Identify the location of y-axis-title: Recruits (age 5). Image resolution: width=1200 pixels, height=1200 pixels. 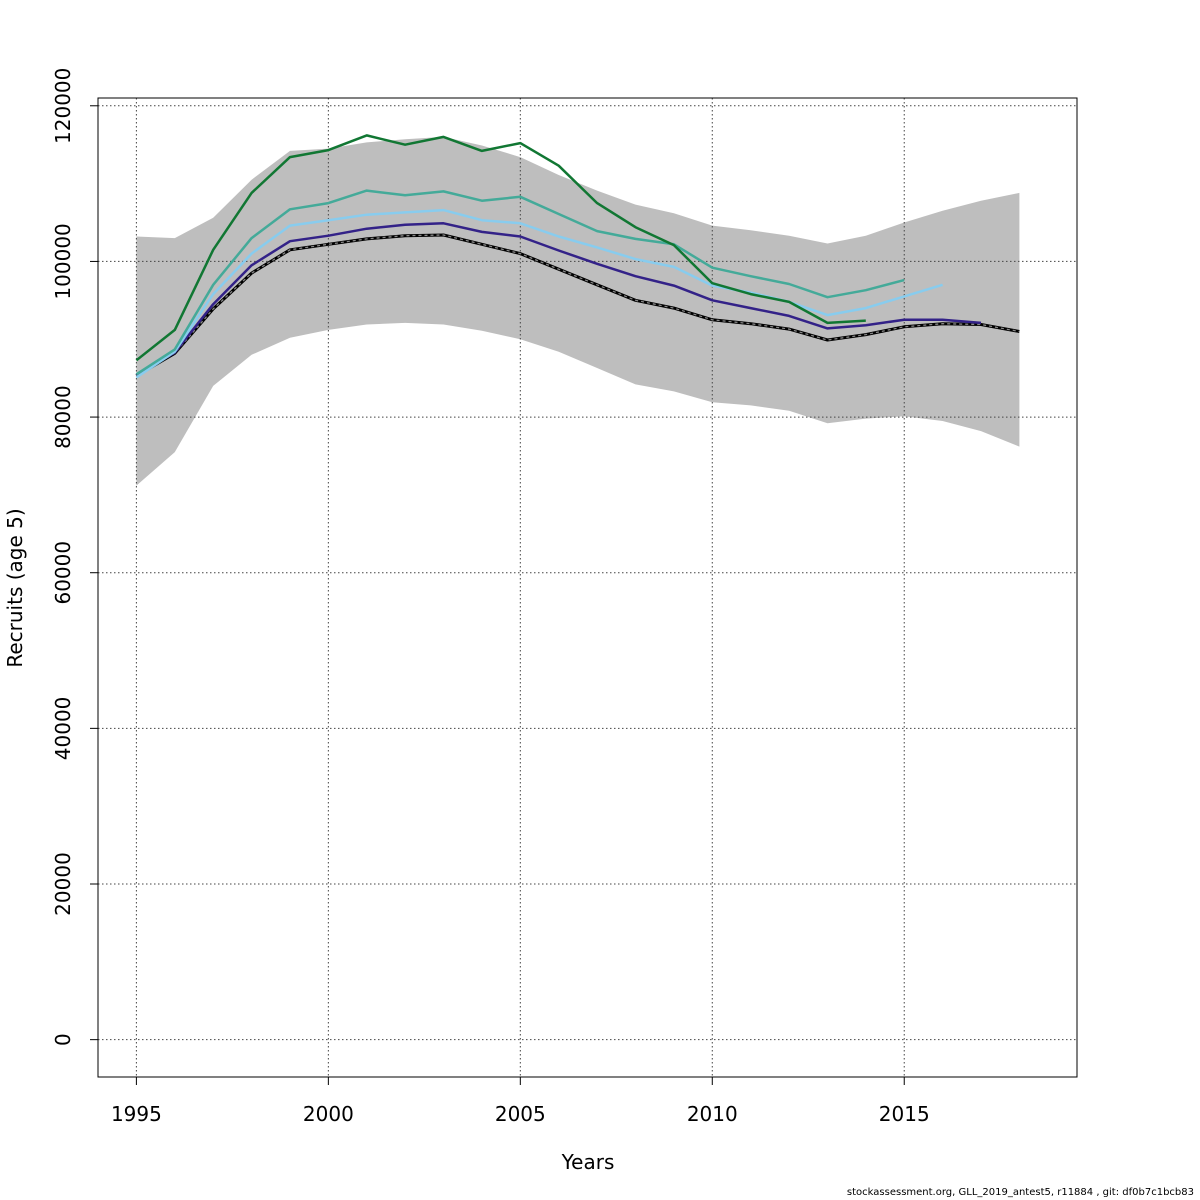
(15, 587).